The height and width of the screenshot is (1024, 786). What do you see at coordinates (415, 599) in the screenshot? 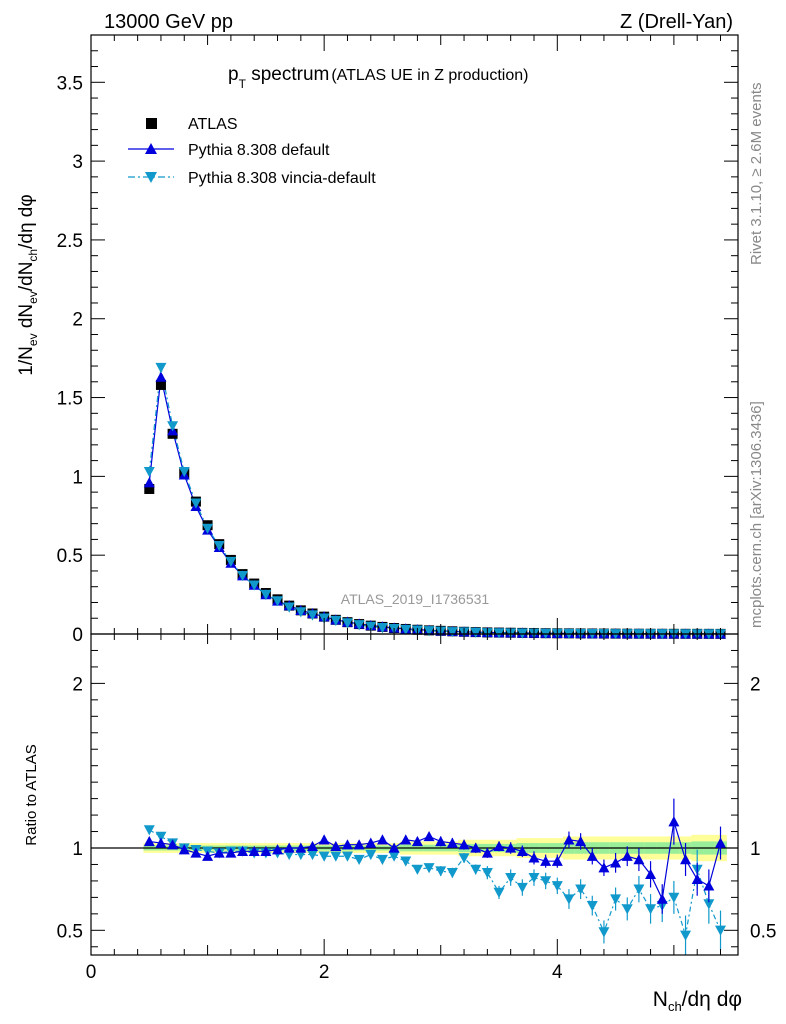
I see `analysis-id: ATLAS_2019_I1736531` at bounding box center [415, 599].